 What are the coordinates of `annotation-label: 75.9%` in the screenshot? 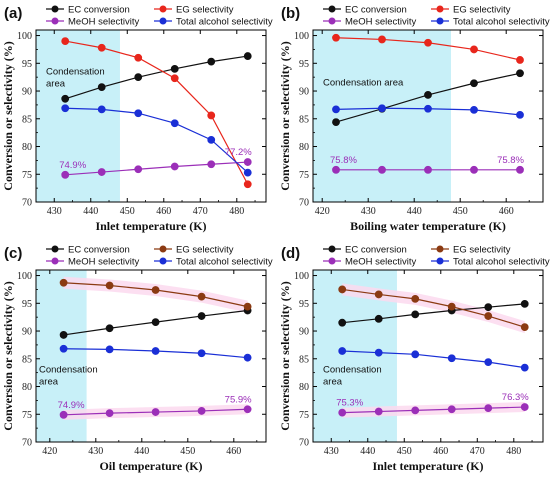 It's located at (238, 399).